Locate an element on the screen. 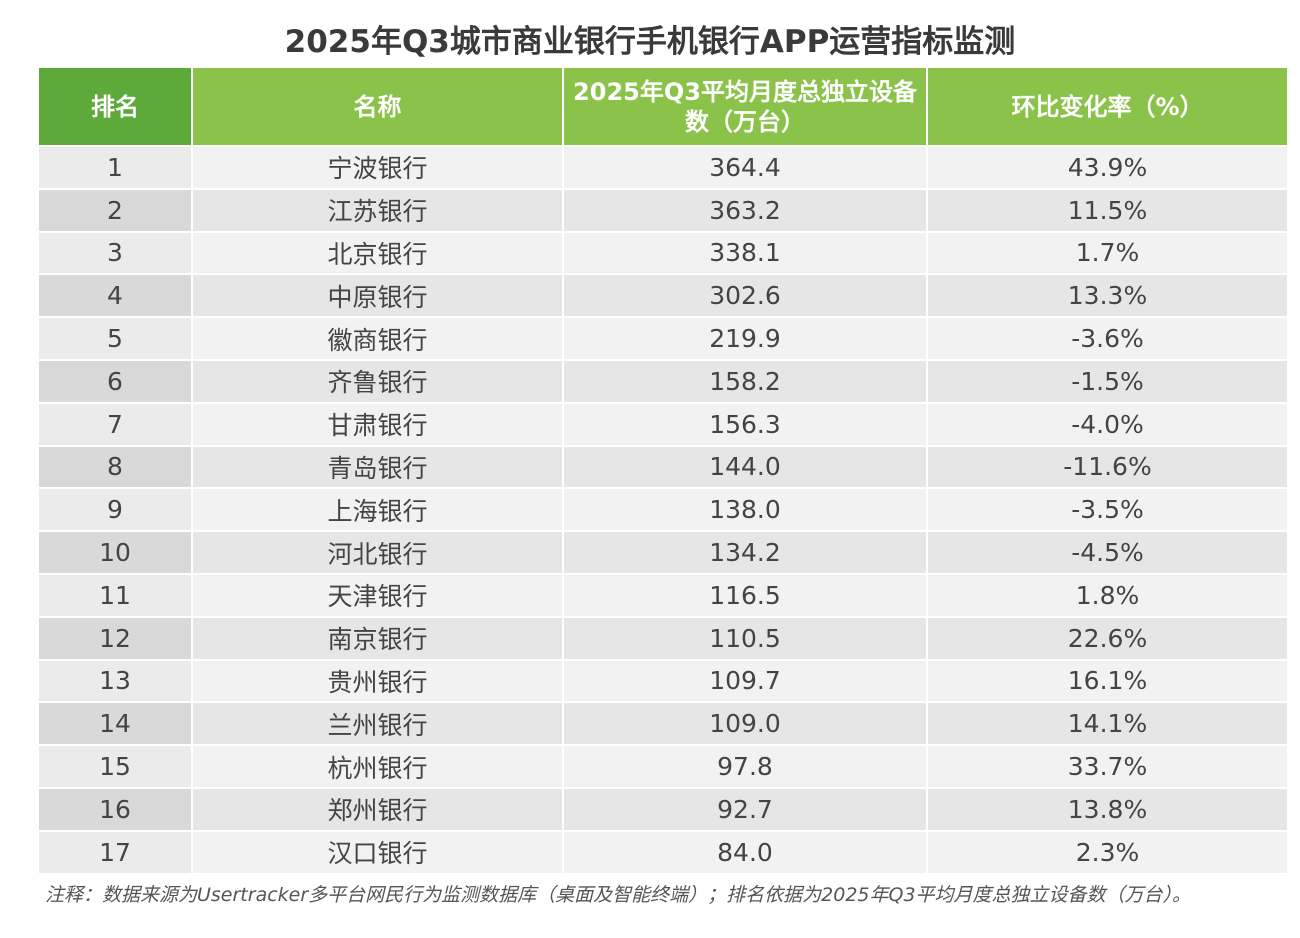  cell-devices: 158.2 is located at coordinates (746, 380).